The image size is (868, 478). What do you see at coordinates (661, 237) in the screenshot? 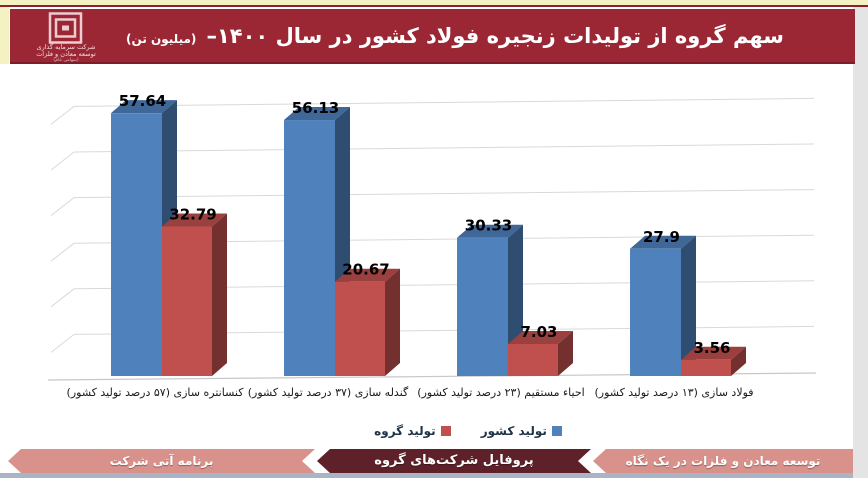
I see `bar-country-3-value-label: 27.9` at bounding box center [661, 237].